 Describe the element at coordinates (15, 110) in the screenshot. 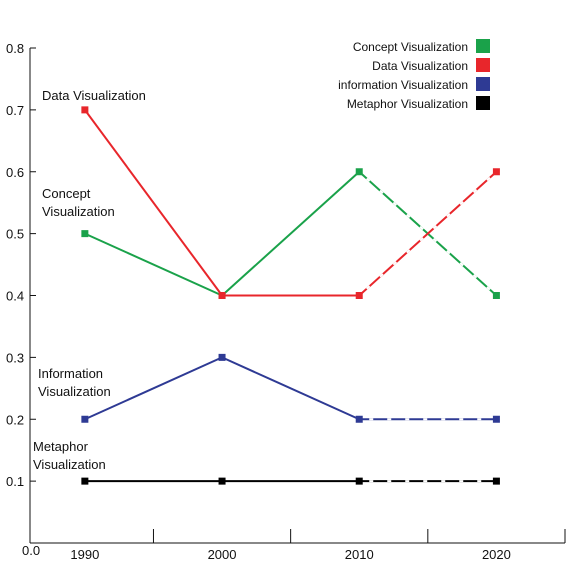

I see `y-tick-label: 0.7` at that location.